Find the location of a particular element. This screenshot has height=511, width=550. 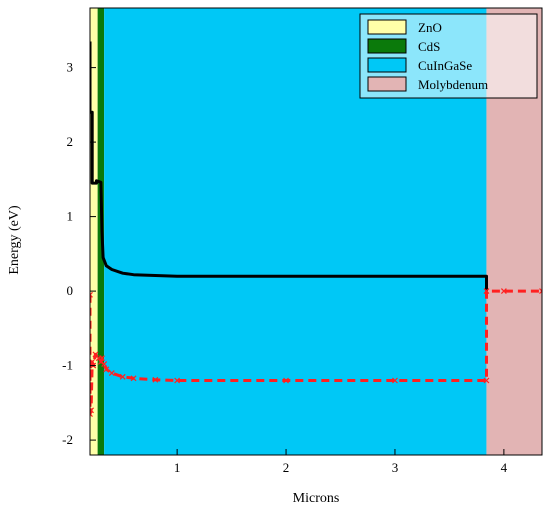

legend-label-cuingase: CuInGaSe is located at coordinates (445, 65).